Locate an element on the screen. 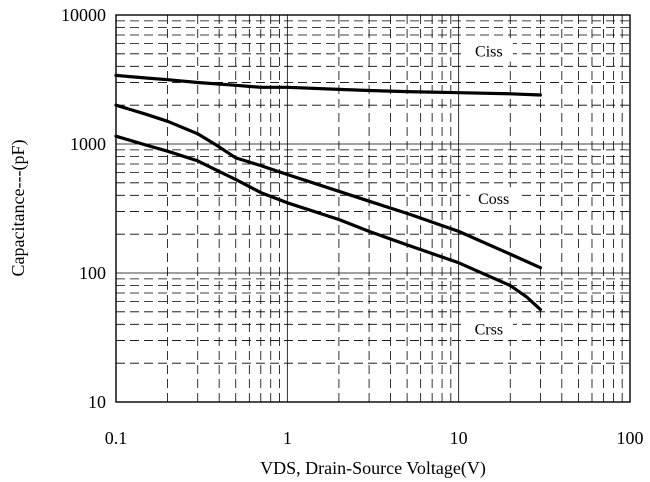 The image size is (650, 482). series-label-crss: Crss is located at coordinates (489, 330).